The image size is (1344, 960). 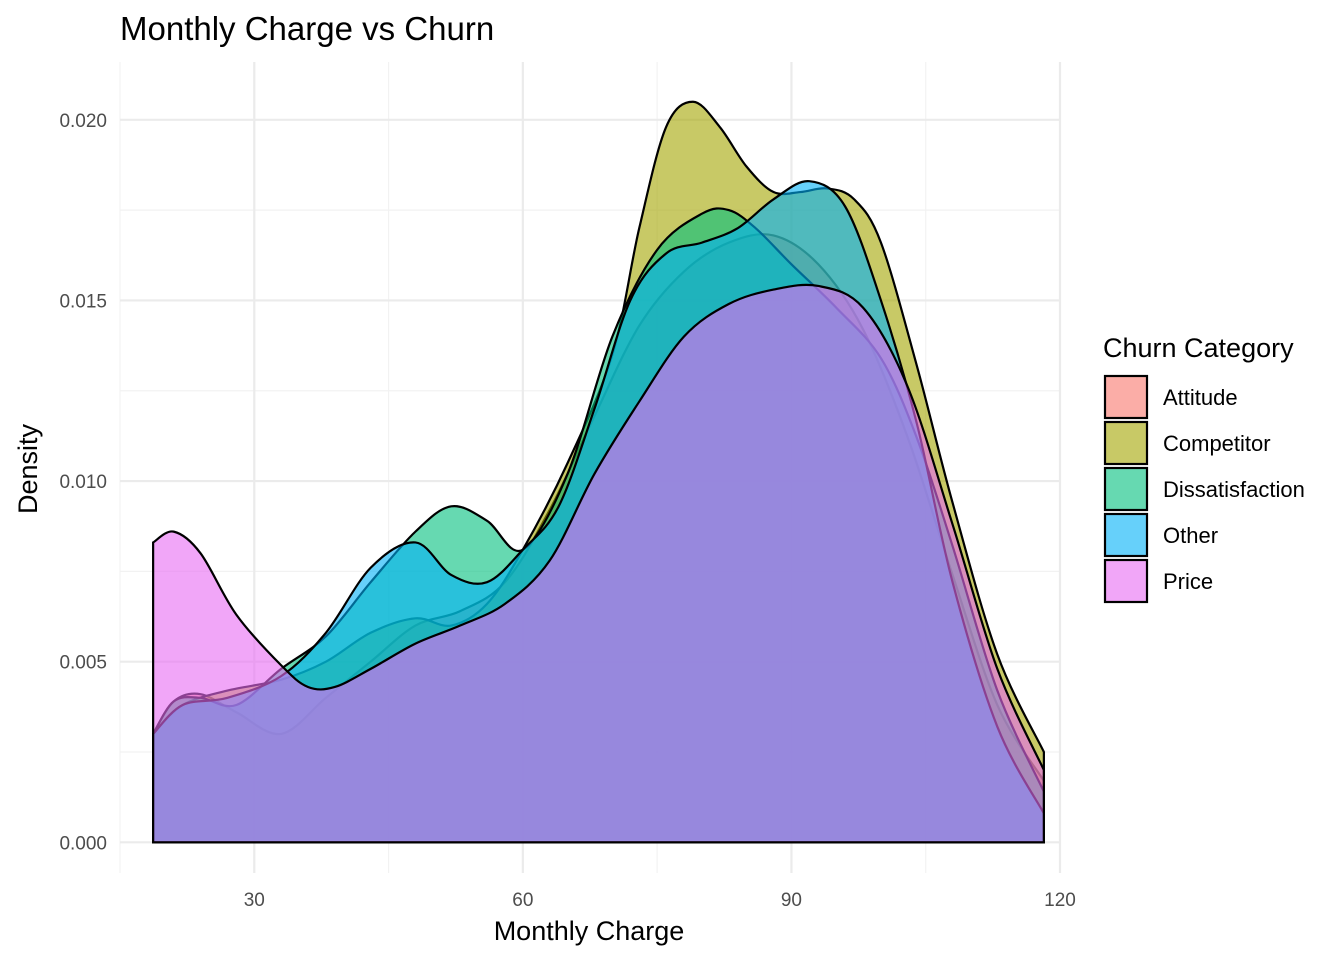 I want to click on legend-key-dissatisfaction, so click(x=1126, y=489).